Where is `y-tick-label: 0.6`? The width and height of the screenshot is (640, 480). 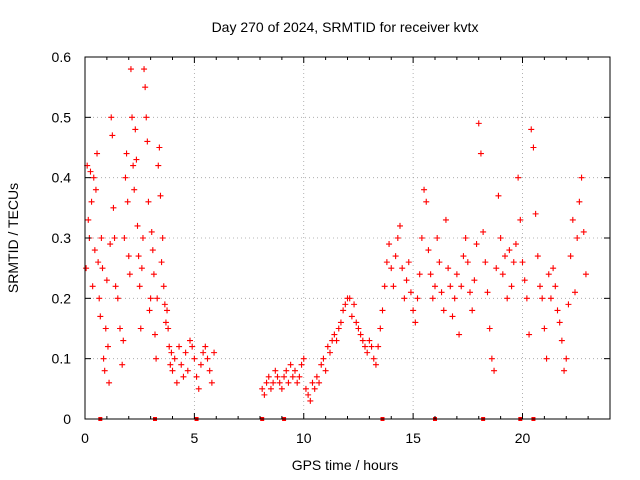
y-tick-label: 0.6 is located at coordinates (62, 57).